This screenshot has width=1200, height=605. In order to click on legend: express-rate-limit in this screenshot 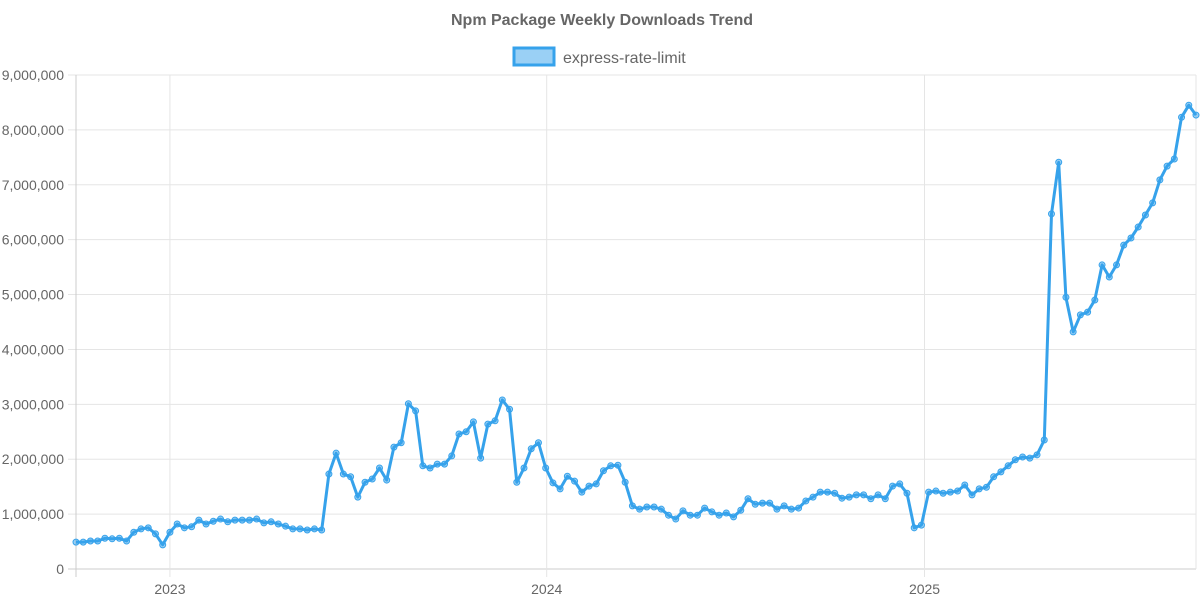, I will do `click(599, 56)`.